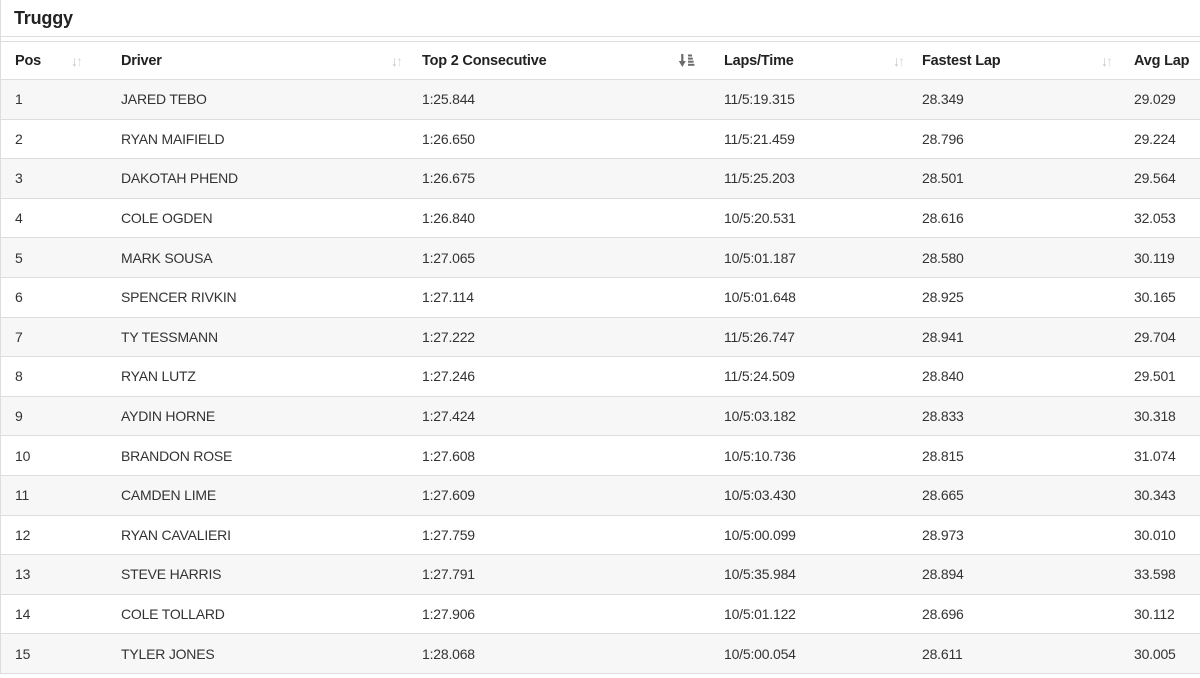 The height and width of the screenshot is (678, 1200). I want to click on cell-driver: TYLER JONES, so click(256, 653).